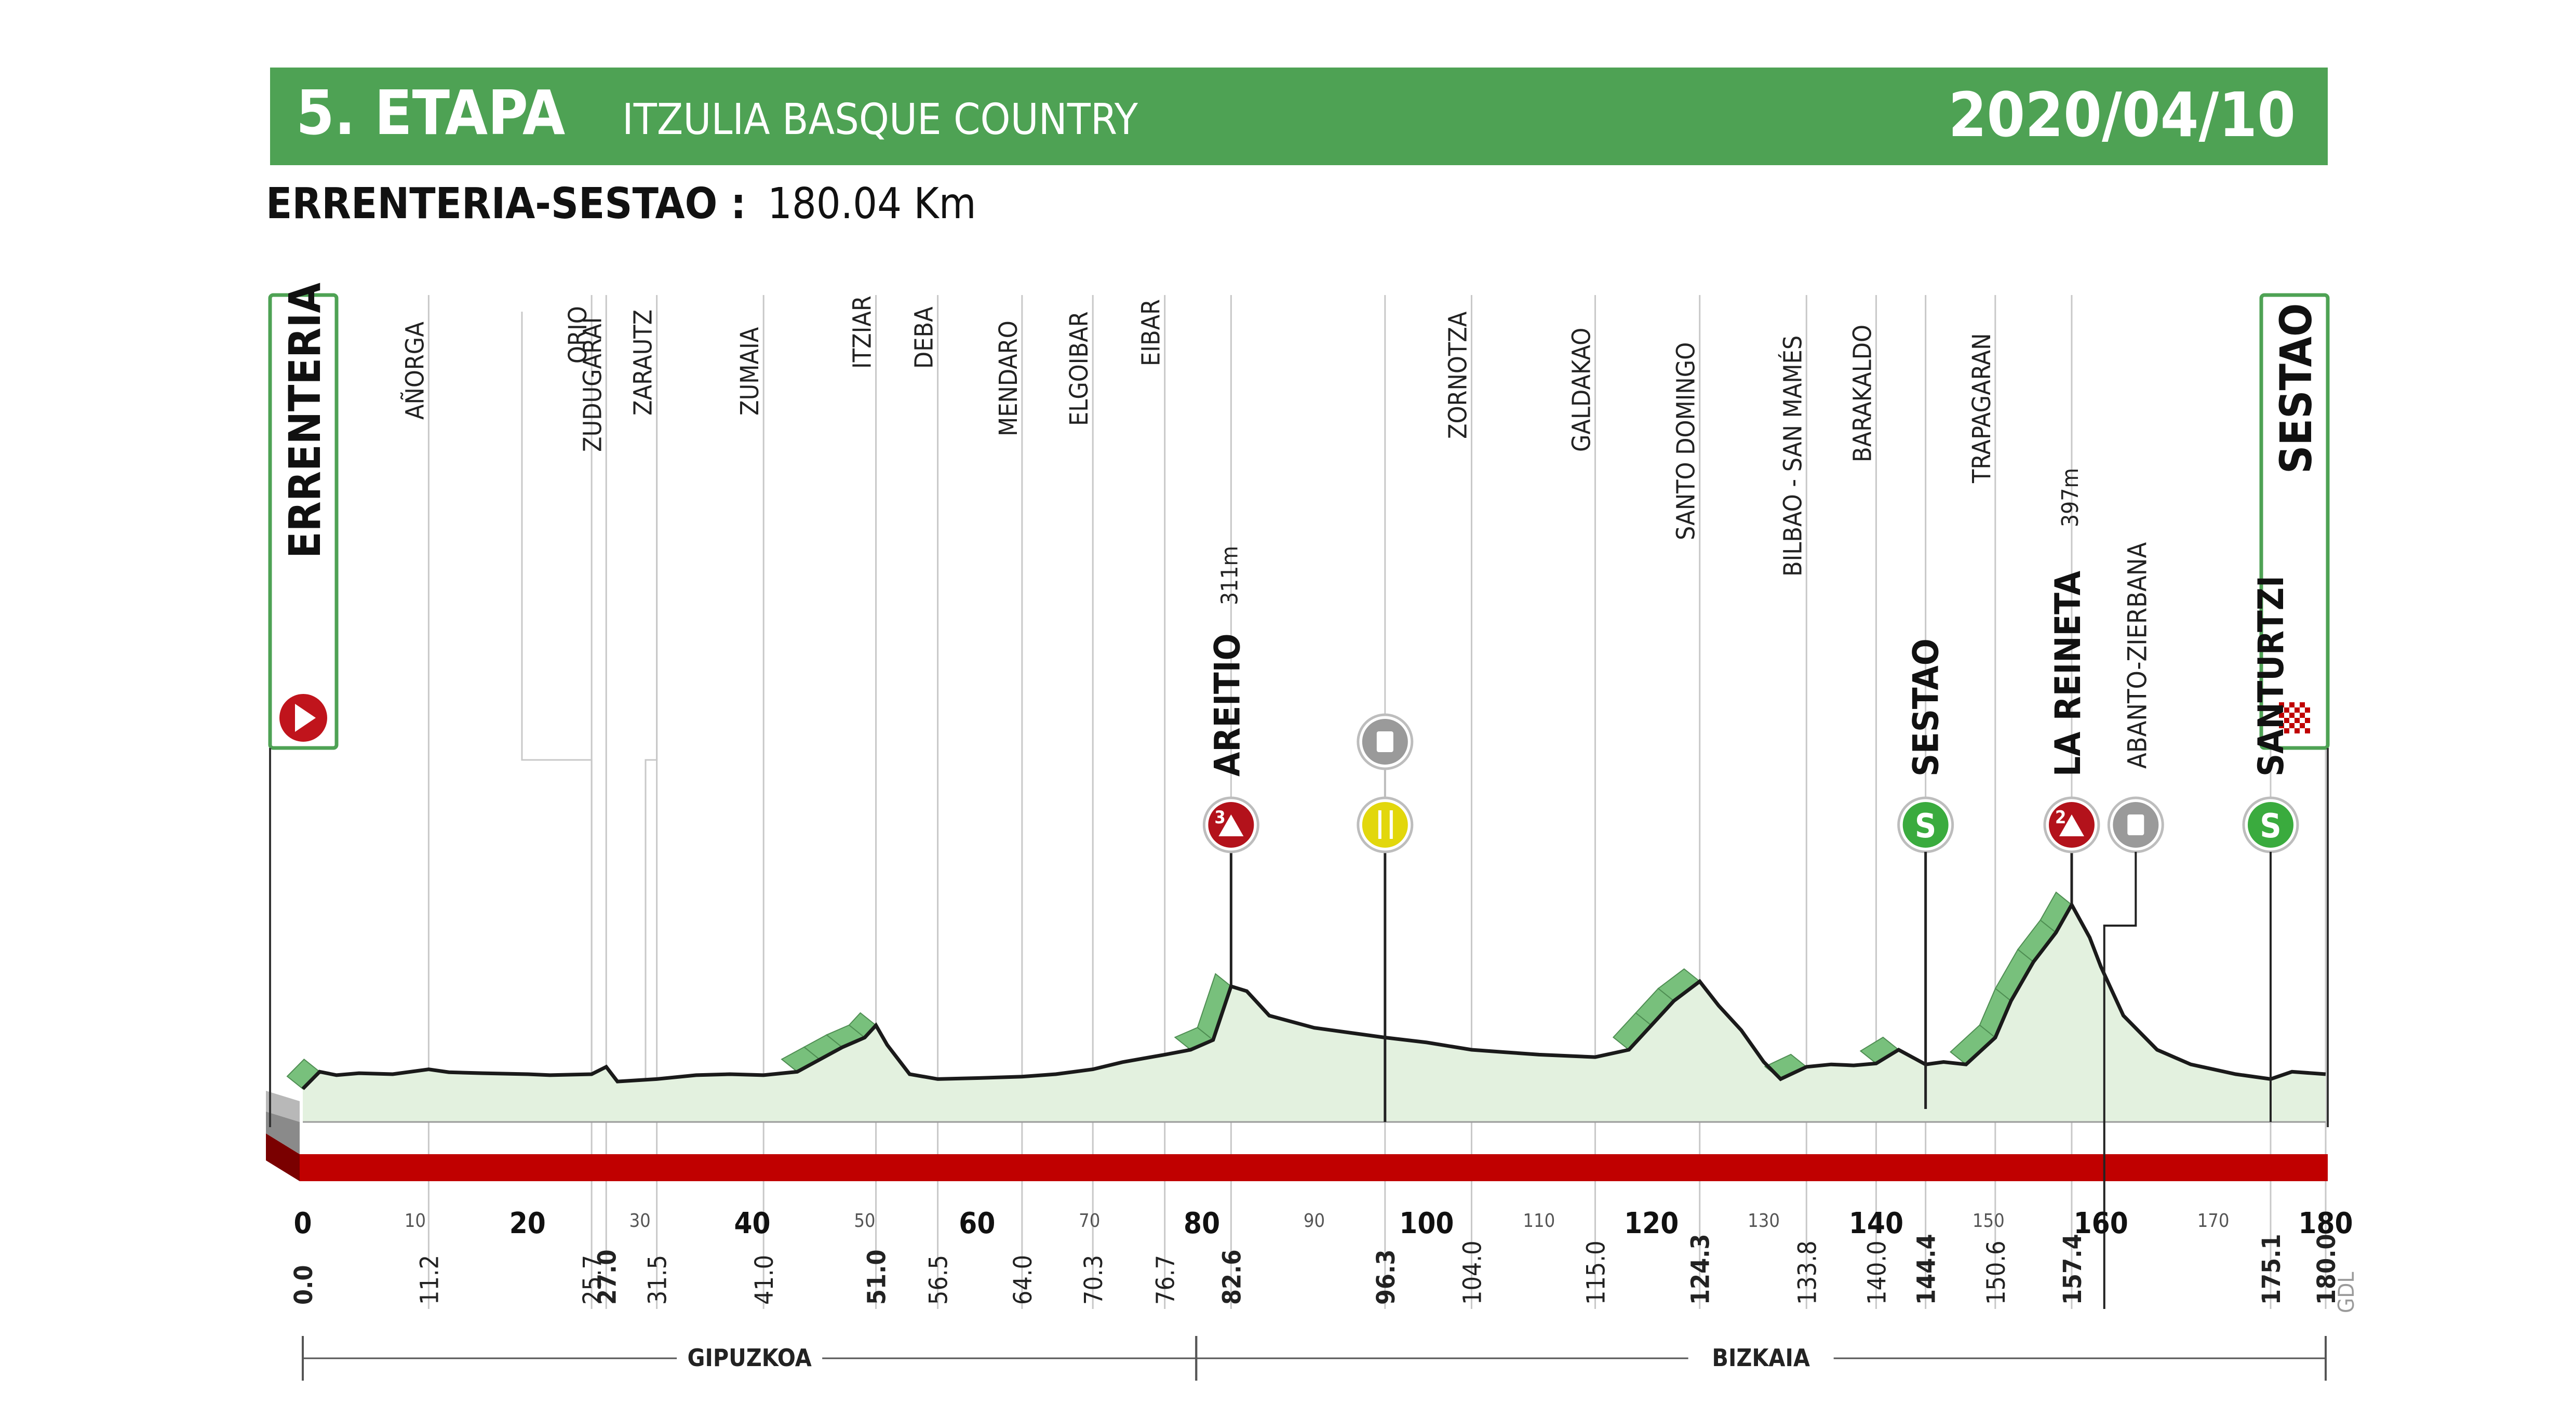 This screenshot has width=2576, height=1417. I want to click on km-label: 115.0, so click(1596, 1272).